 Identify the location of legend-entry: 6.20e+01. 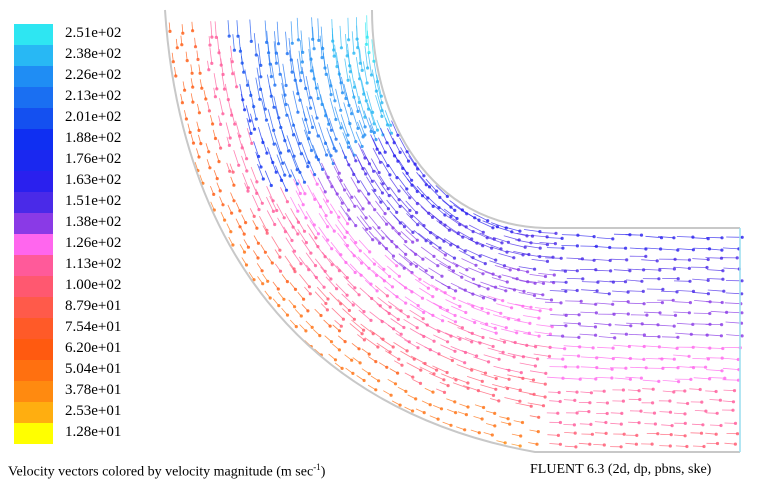
(80, 349).